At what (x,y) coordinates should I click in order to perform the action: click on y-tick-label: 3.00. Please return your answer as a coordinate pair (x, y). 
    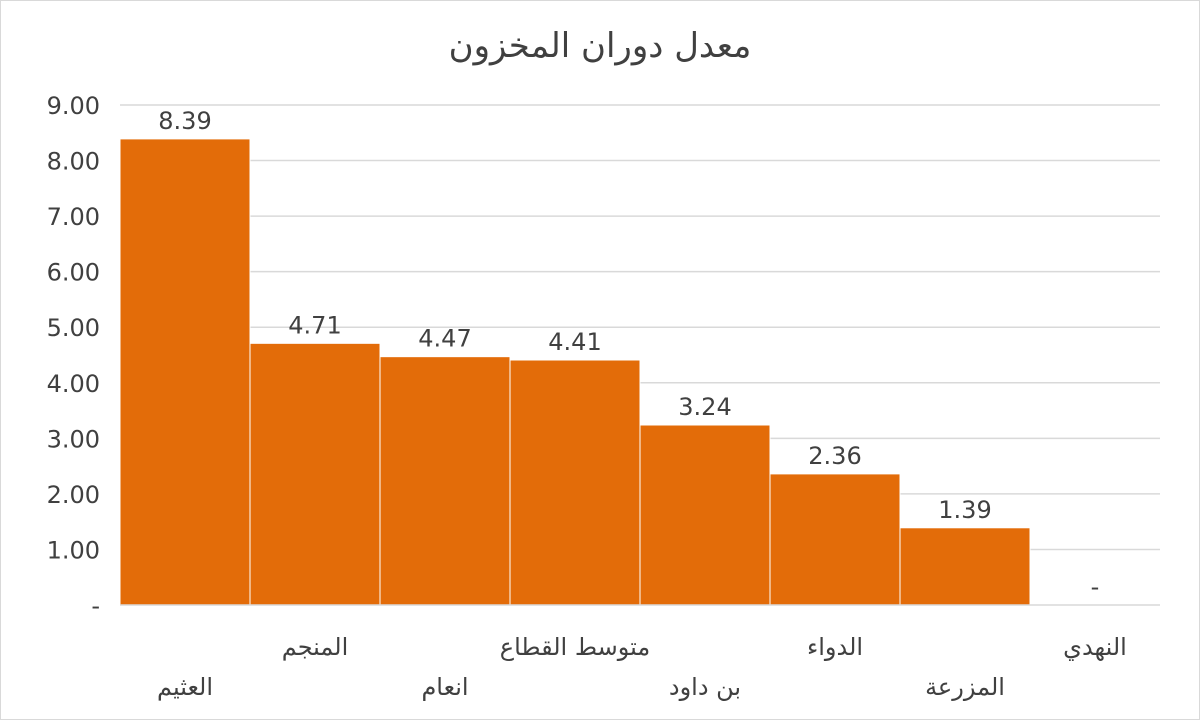
    Looking at the image, I should click on (73, 439).